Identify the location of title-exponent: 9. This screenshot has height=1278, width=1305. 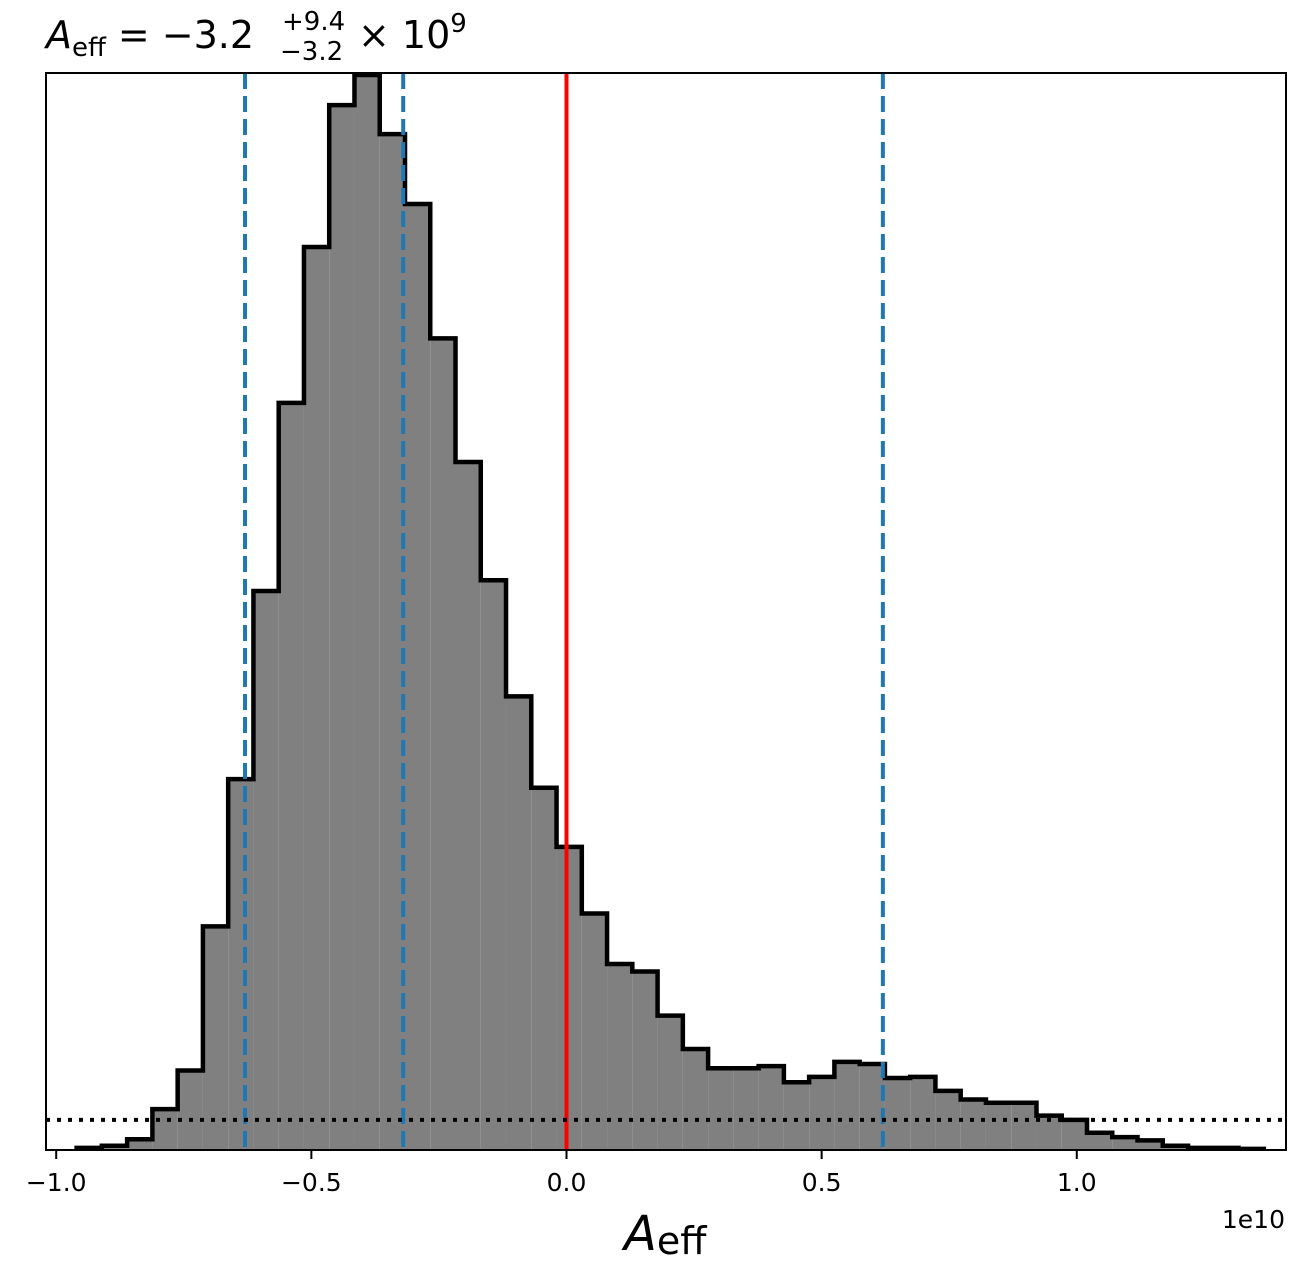
(458, 24).